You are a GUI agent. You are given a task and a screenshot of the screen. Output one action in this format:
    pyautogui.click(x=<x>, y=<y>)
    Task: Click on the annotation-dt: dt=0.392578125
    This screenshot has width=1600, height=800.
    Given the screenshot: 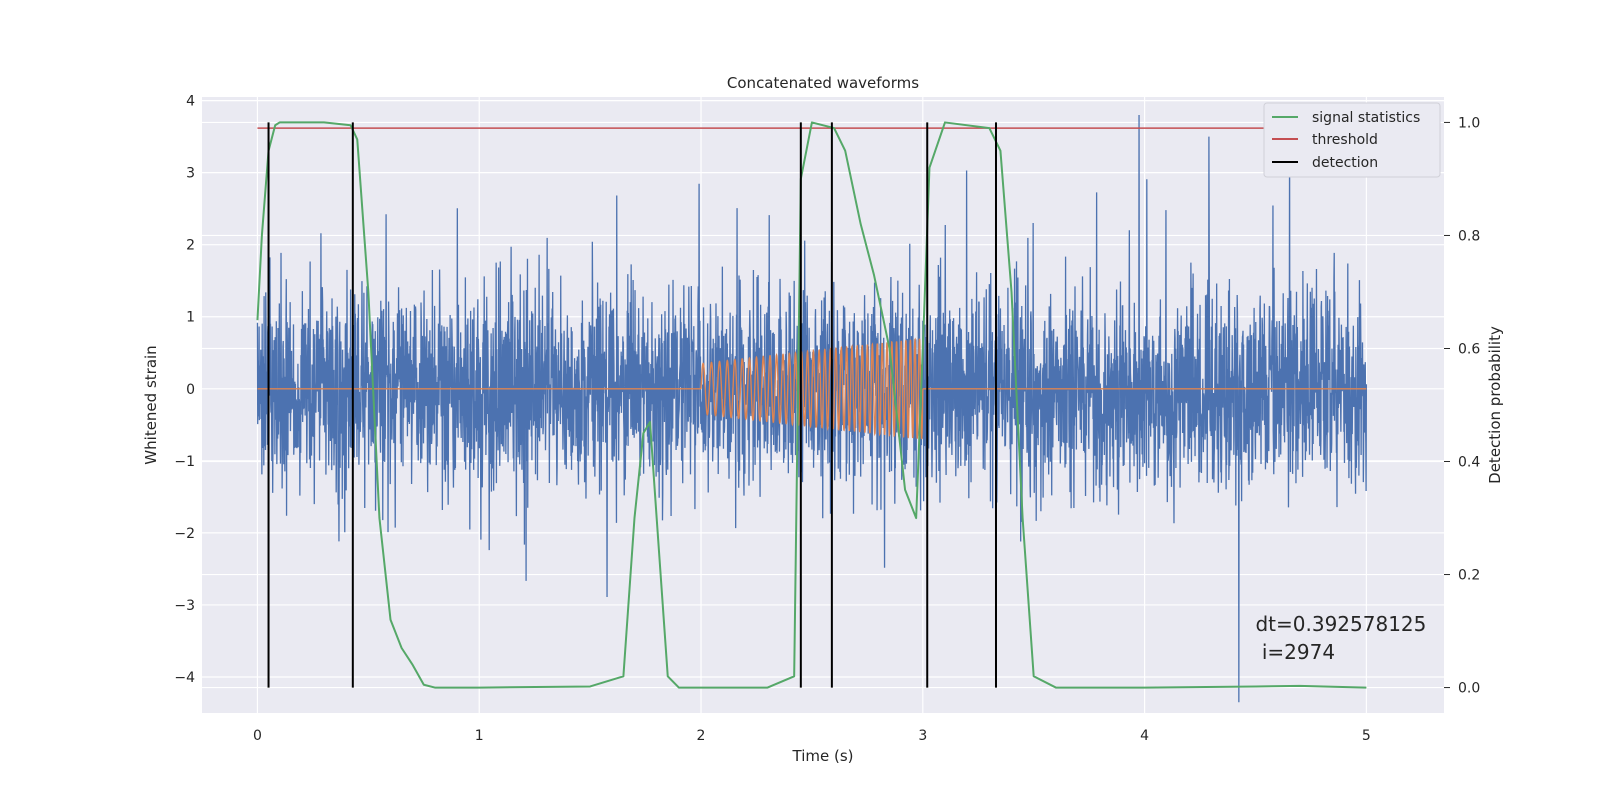 What is the action you would take?
    pyautogui.click(x=1340, y=624)
    